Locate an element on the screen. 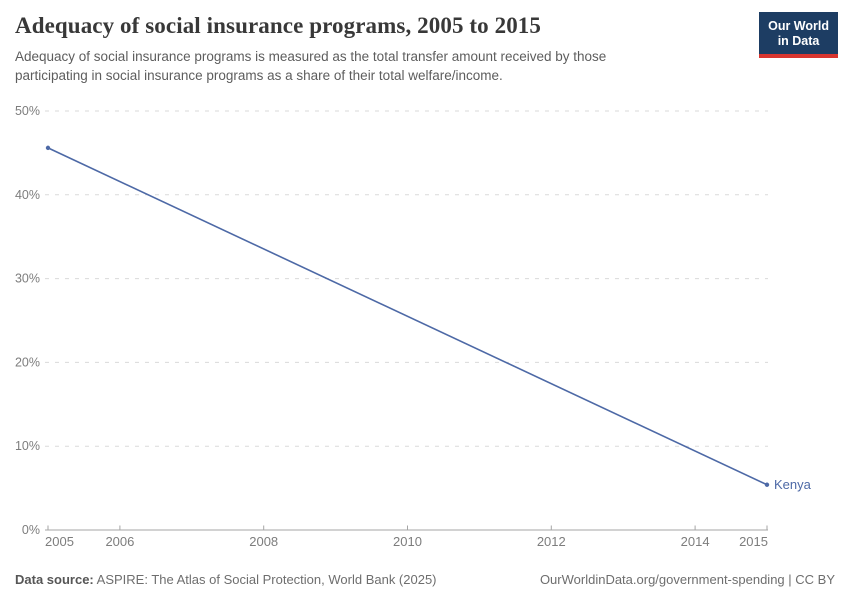 This screenshot has width=850, height=600. kenya-point-2005 is located at coordinates (48, 148).